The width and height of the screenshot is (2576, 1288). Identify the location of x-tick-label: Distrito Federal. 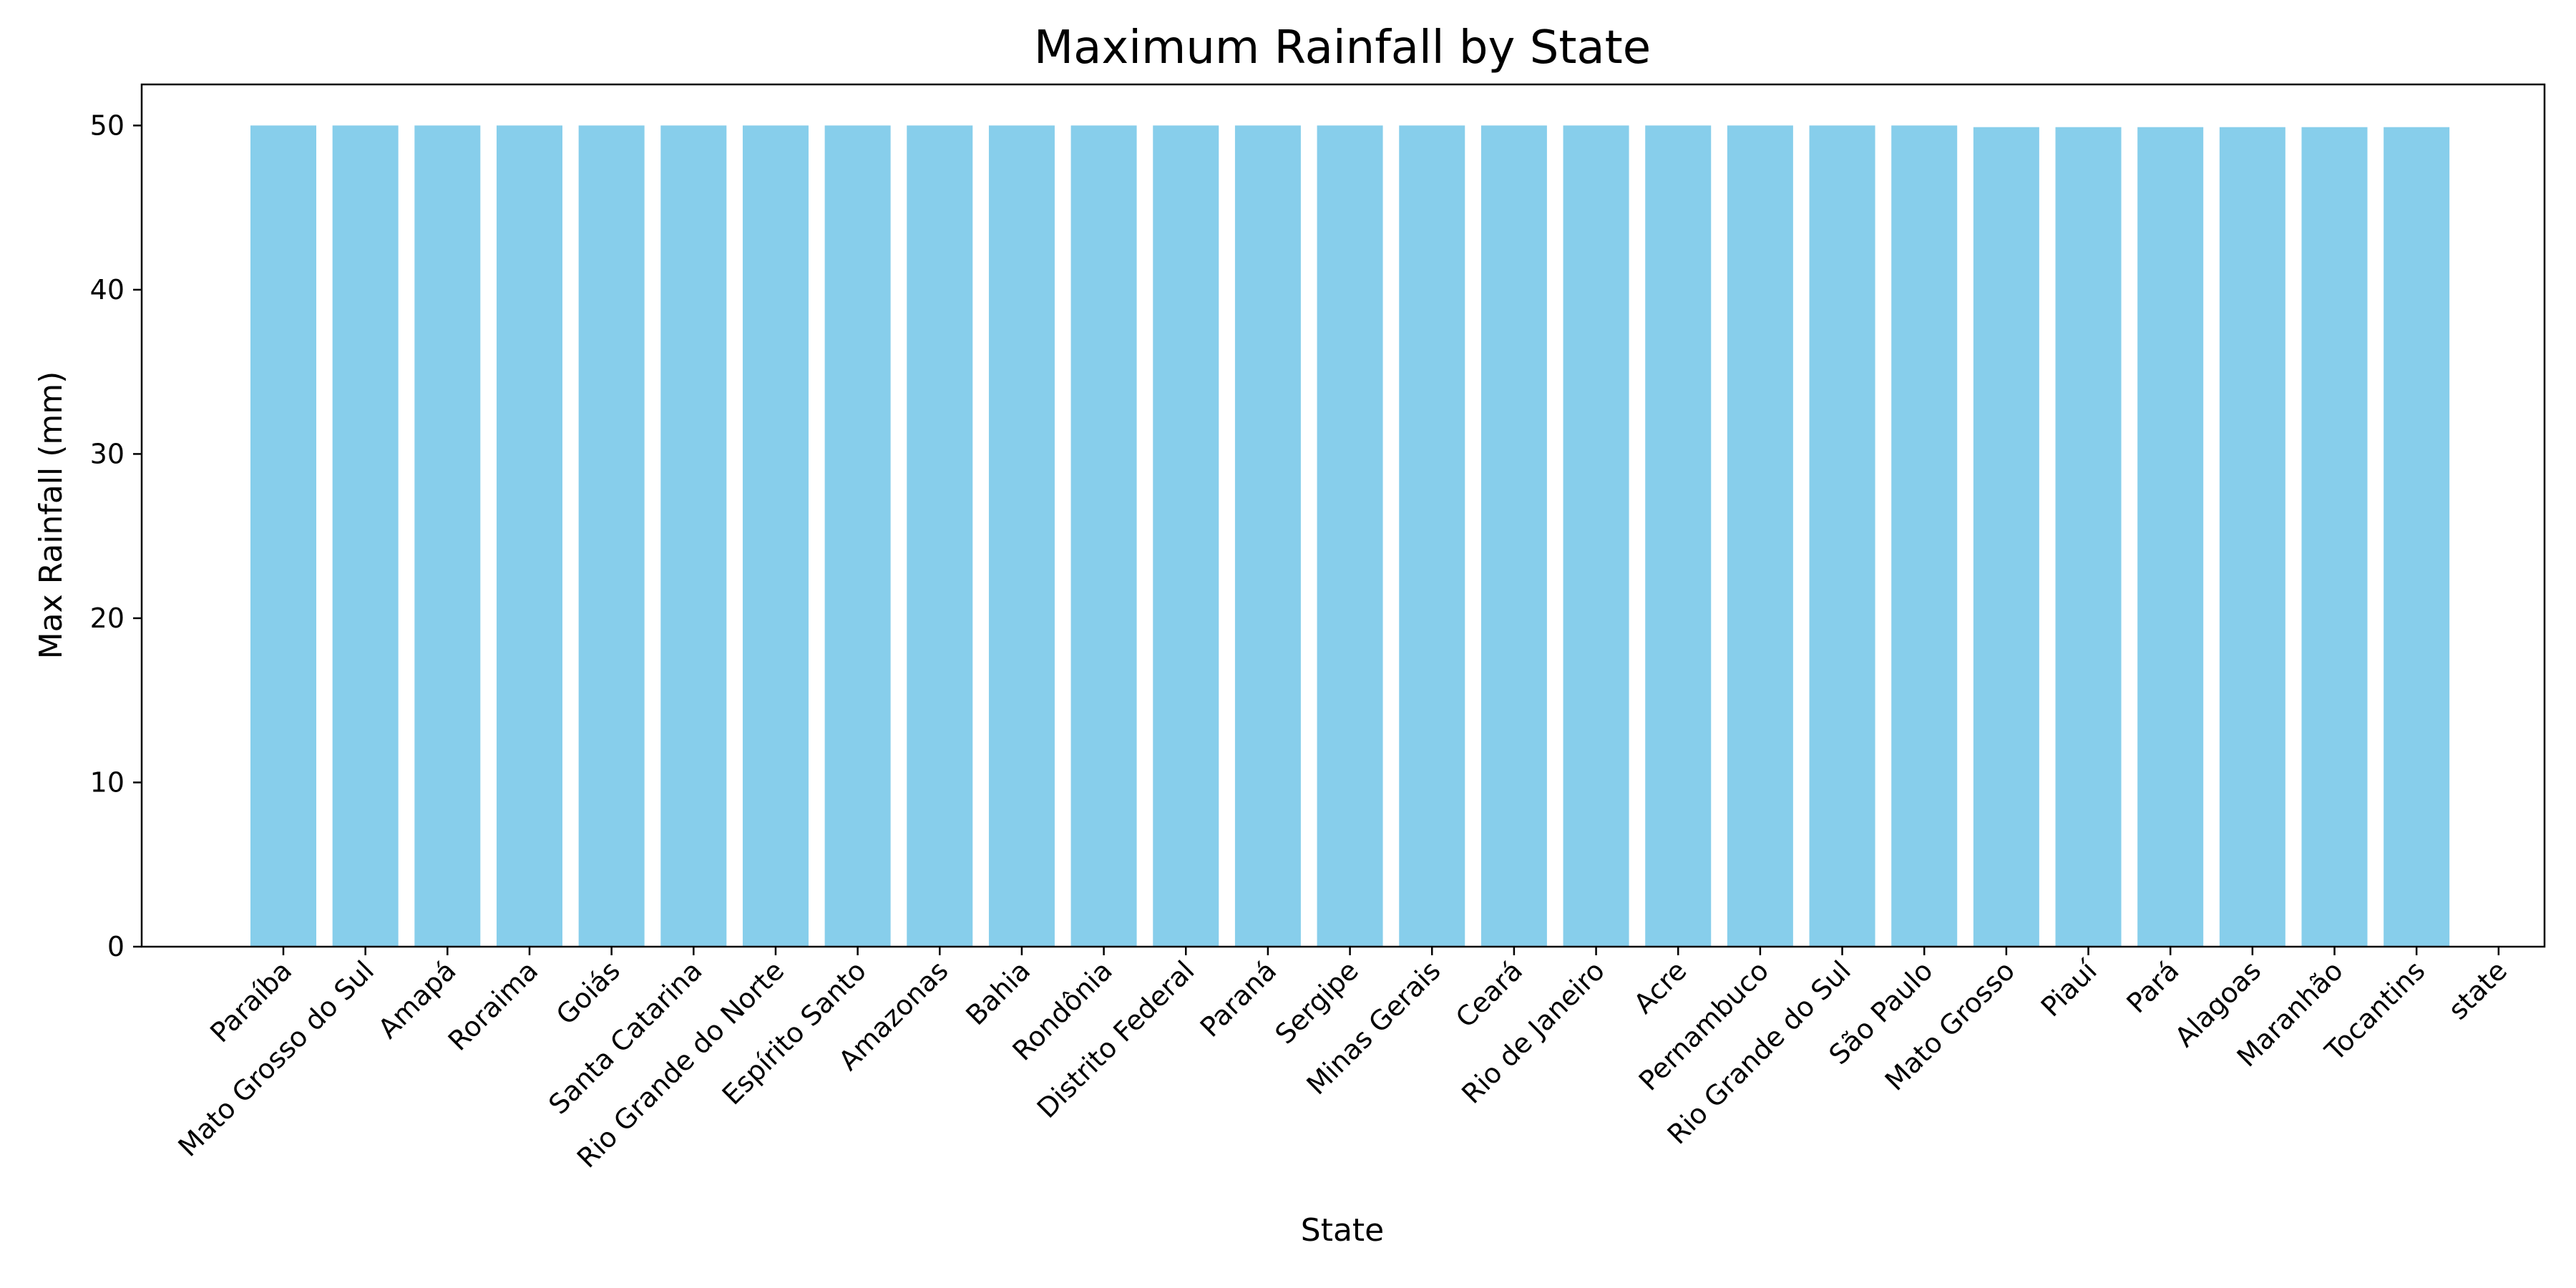
(1116, 1039).